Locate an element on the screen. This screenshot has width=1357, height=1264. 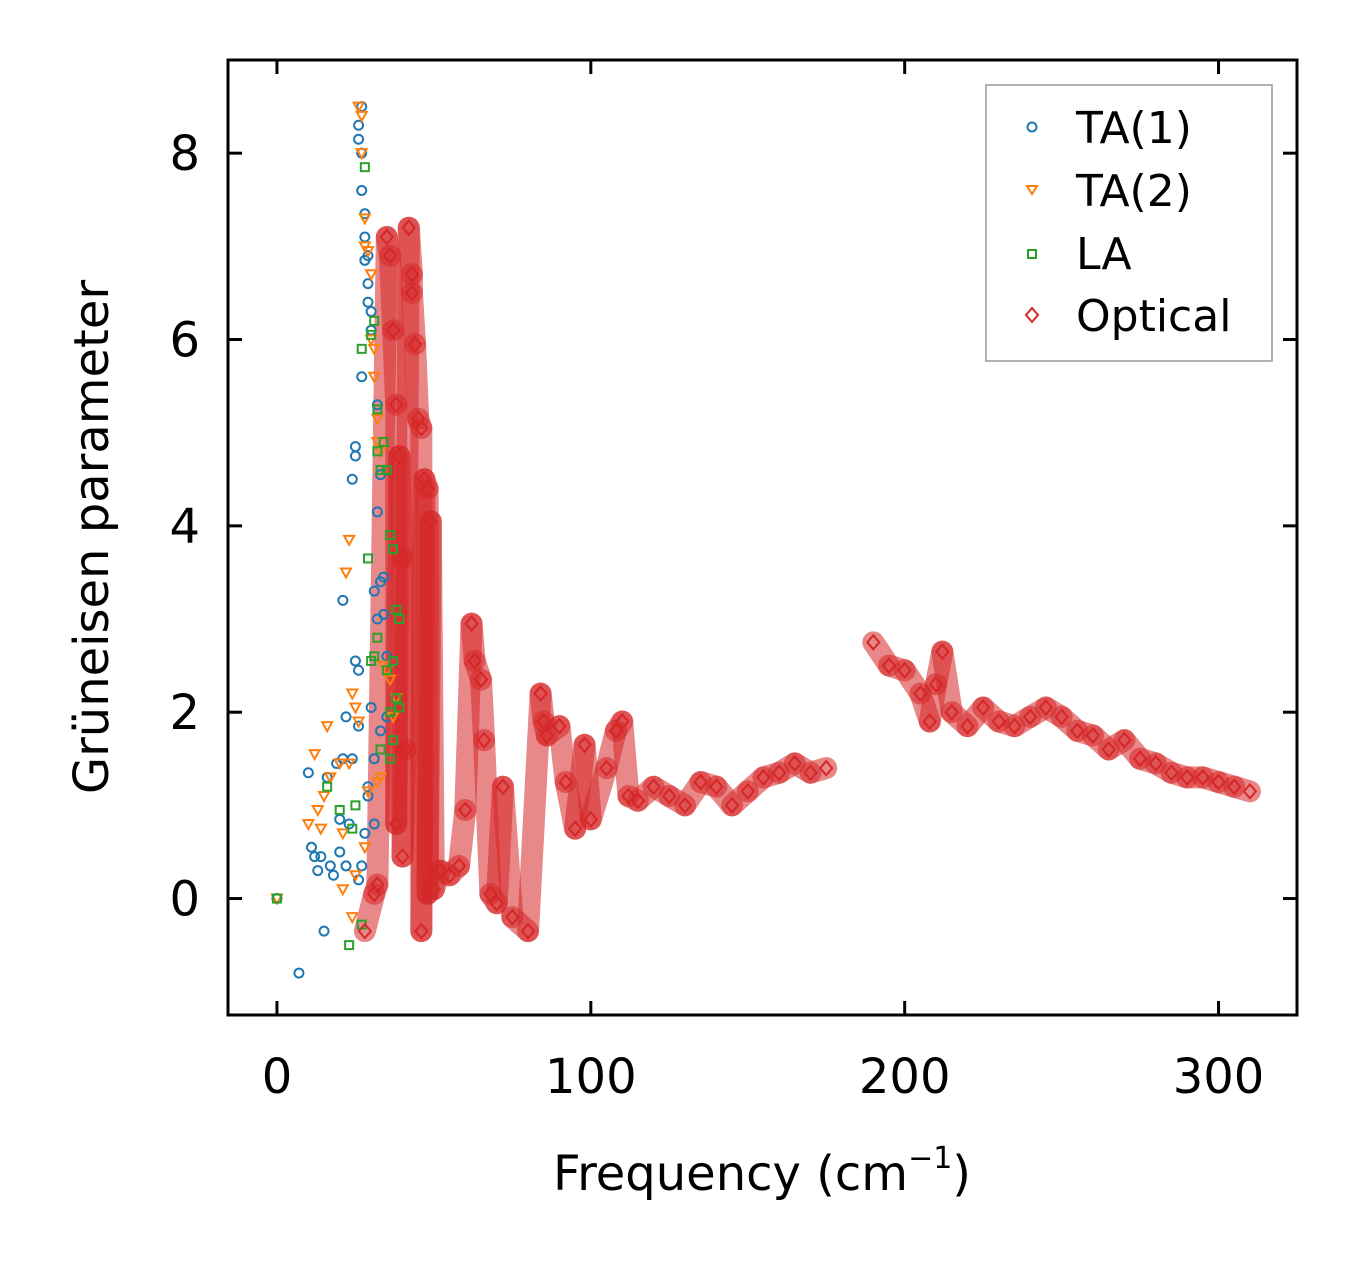
x-tick-label: 100 is located at coordinates (591, 1077).